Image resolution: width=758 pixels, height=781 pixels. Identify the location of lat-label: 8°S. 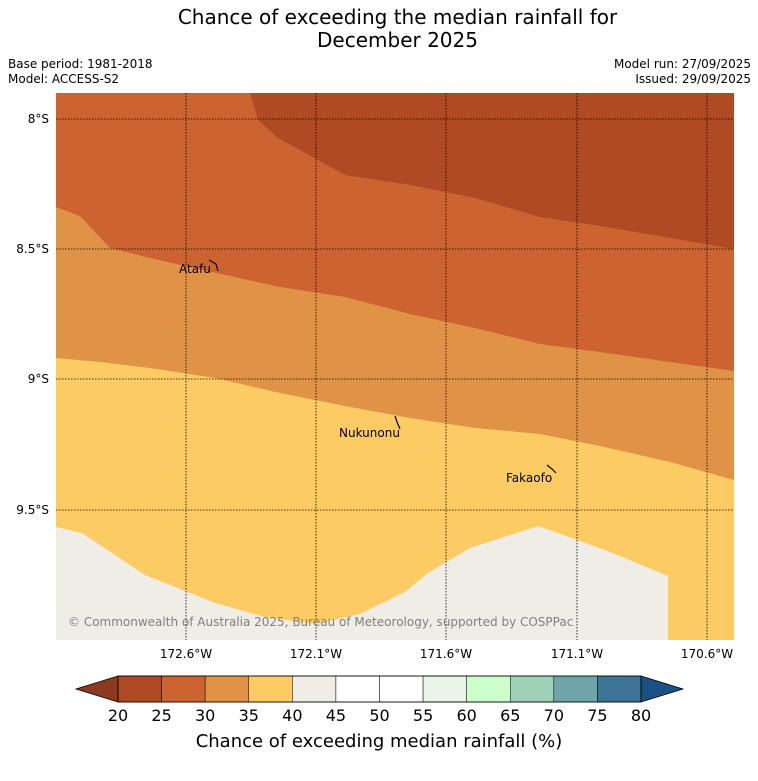
(38, 119).